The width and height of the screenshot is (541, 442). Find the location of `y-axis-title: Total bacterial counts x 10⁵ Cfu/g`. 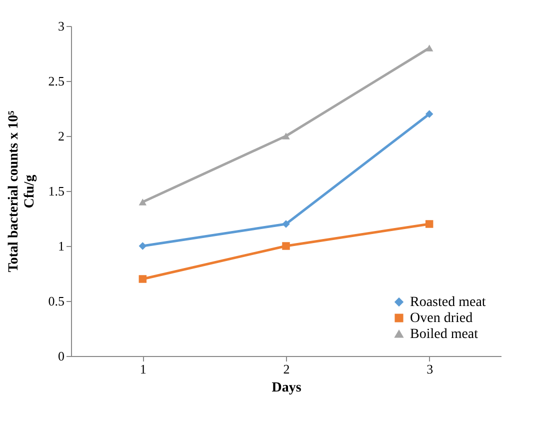

y-axis-title: Total bacterial counts x 10⁵ Cfu/g is located at coordinates (22, 191).